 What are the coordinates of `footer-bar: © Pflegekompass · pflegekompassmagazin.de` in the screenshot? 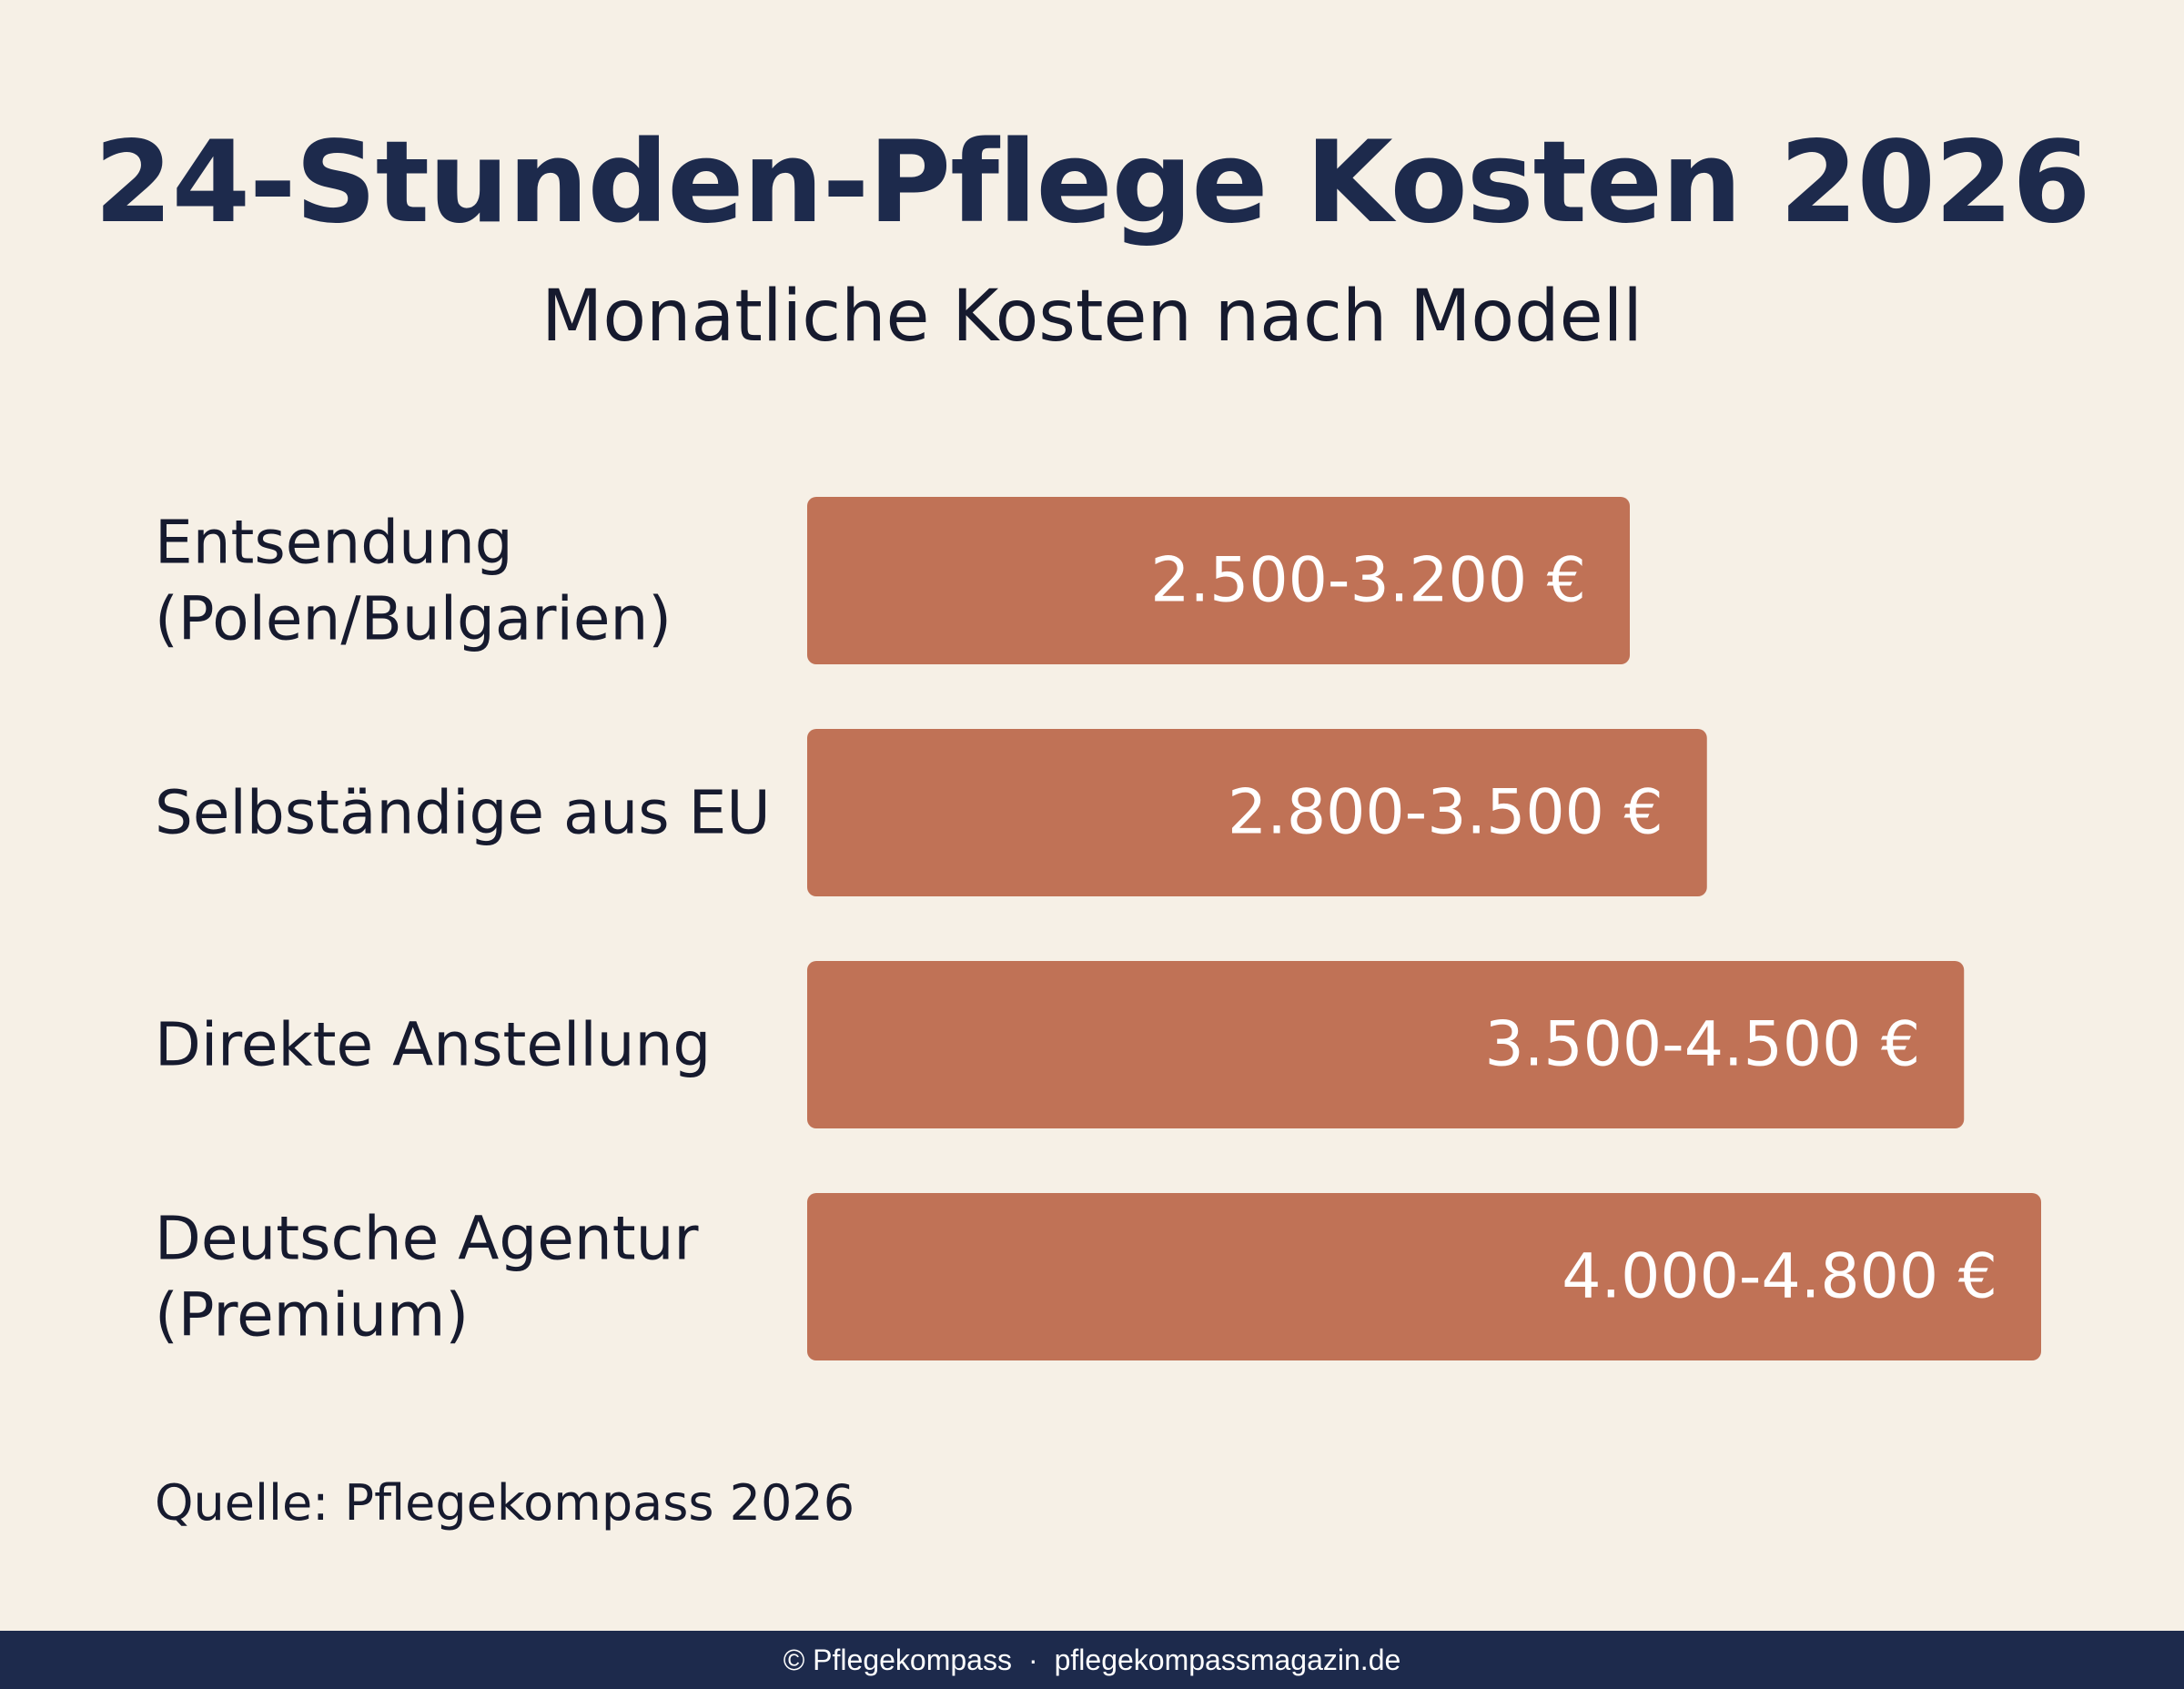 It's located at (1092, 1660).